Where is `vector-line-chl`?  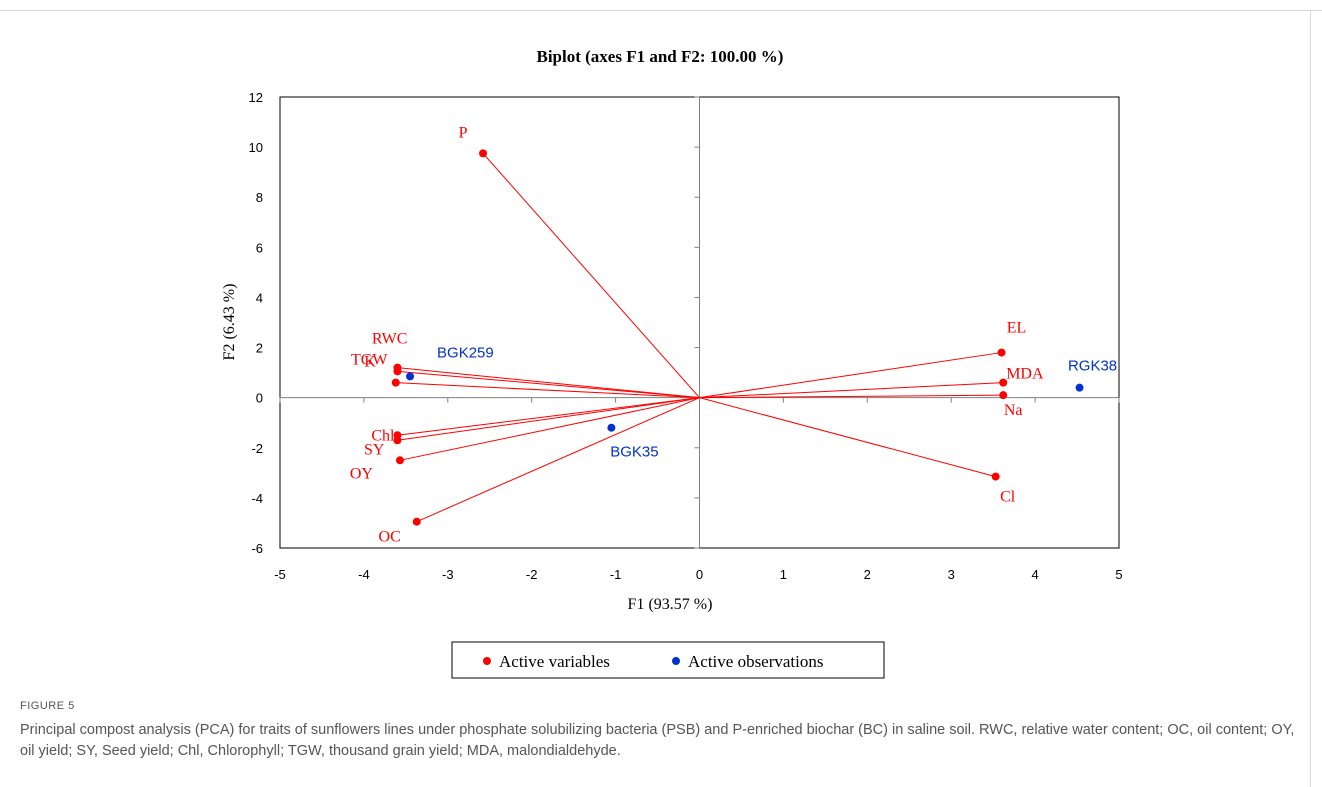 vector-line-chl is located at coordinates (548, 416).